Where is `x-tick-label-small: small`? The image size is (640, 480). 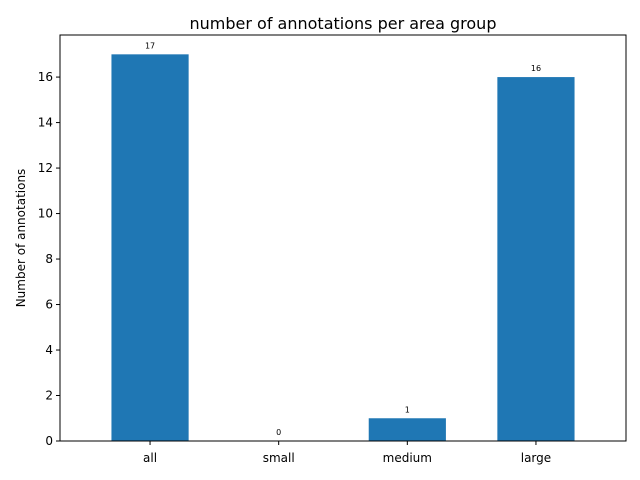 x-tick-label-small: small is located at coordinates (279, 458).